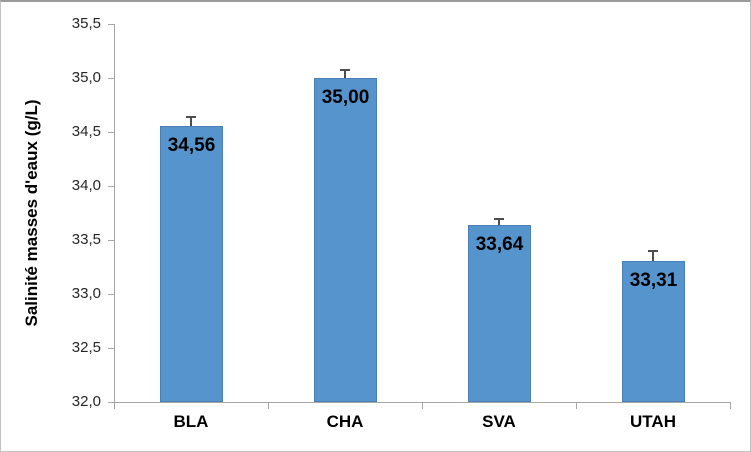 This screenshot has width=751, height=452. I want to click on y-tick-label: 34,5, so click(86, 131).